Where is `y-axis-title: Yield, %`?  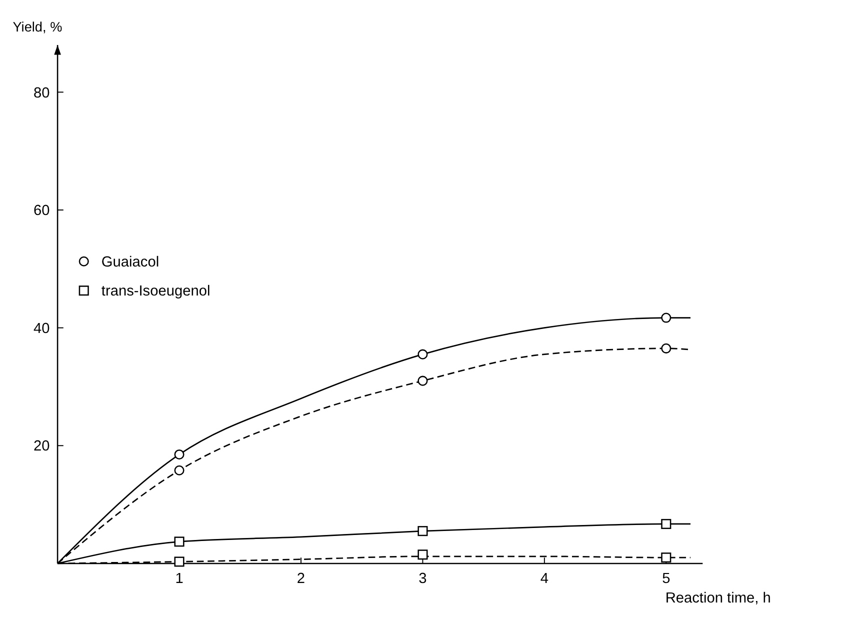 y-axis-title: Yield, % is located at coordinates (37, 26).